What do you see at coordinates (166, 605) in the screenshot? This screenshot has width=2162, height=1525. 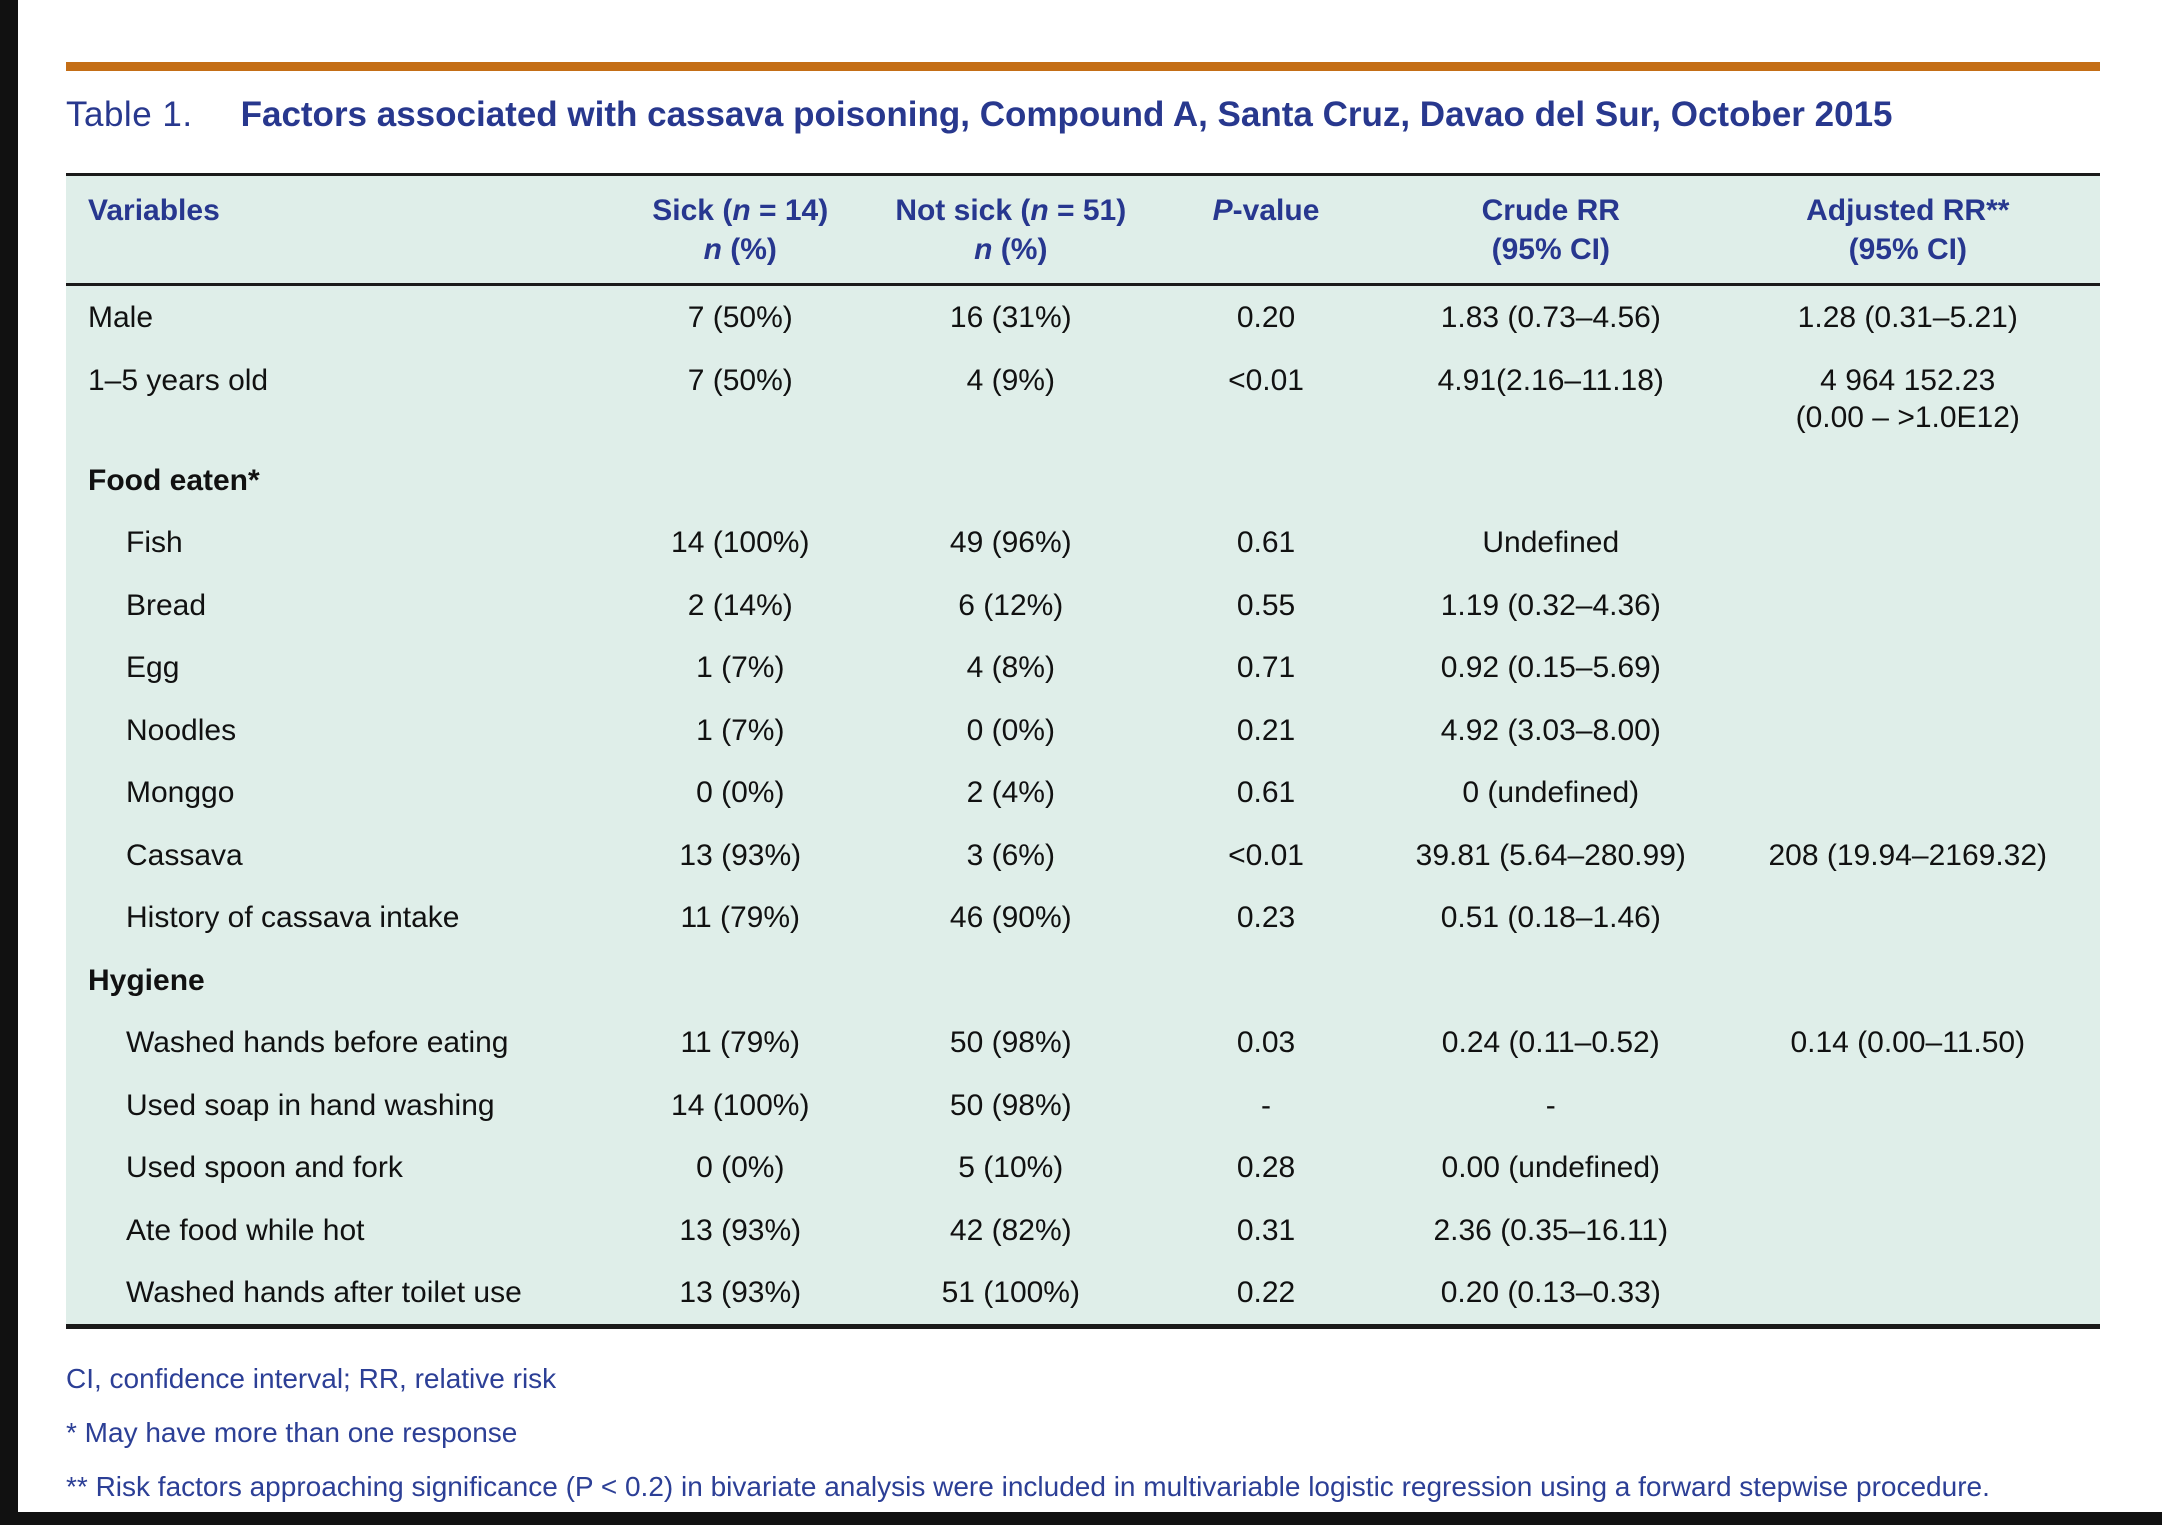 I see `row-label: Bread` at bounding box center [166, 605].